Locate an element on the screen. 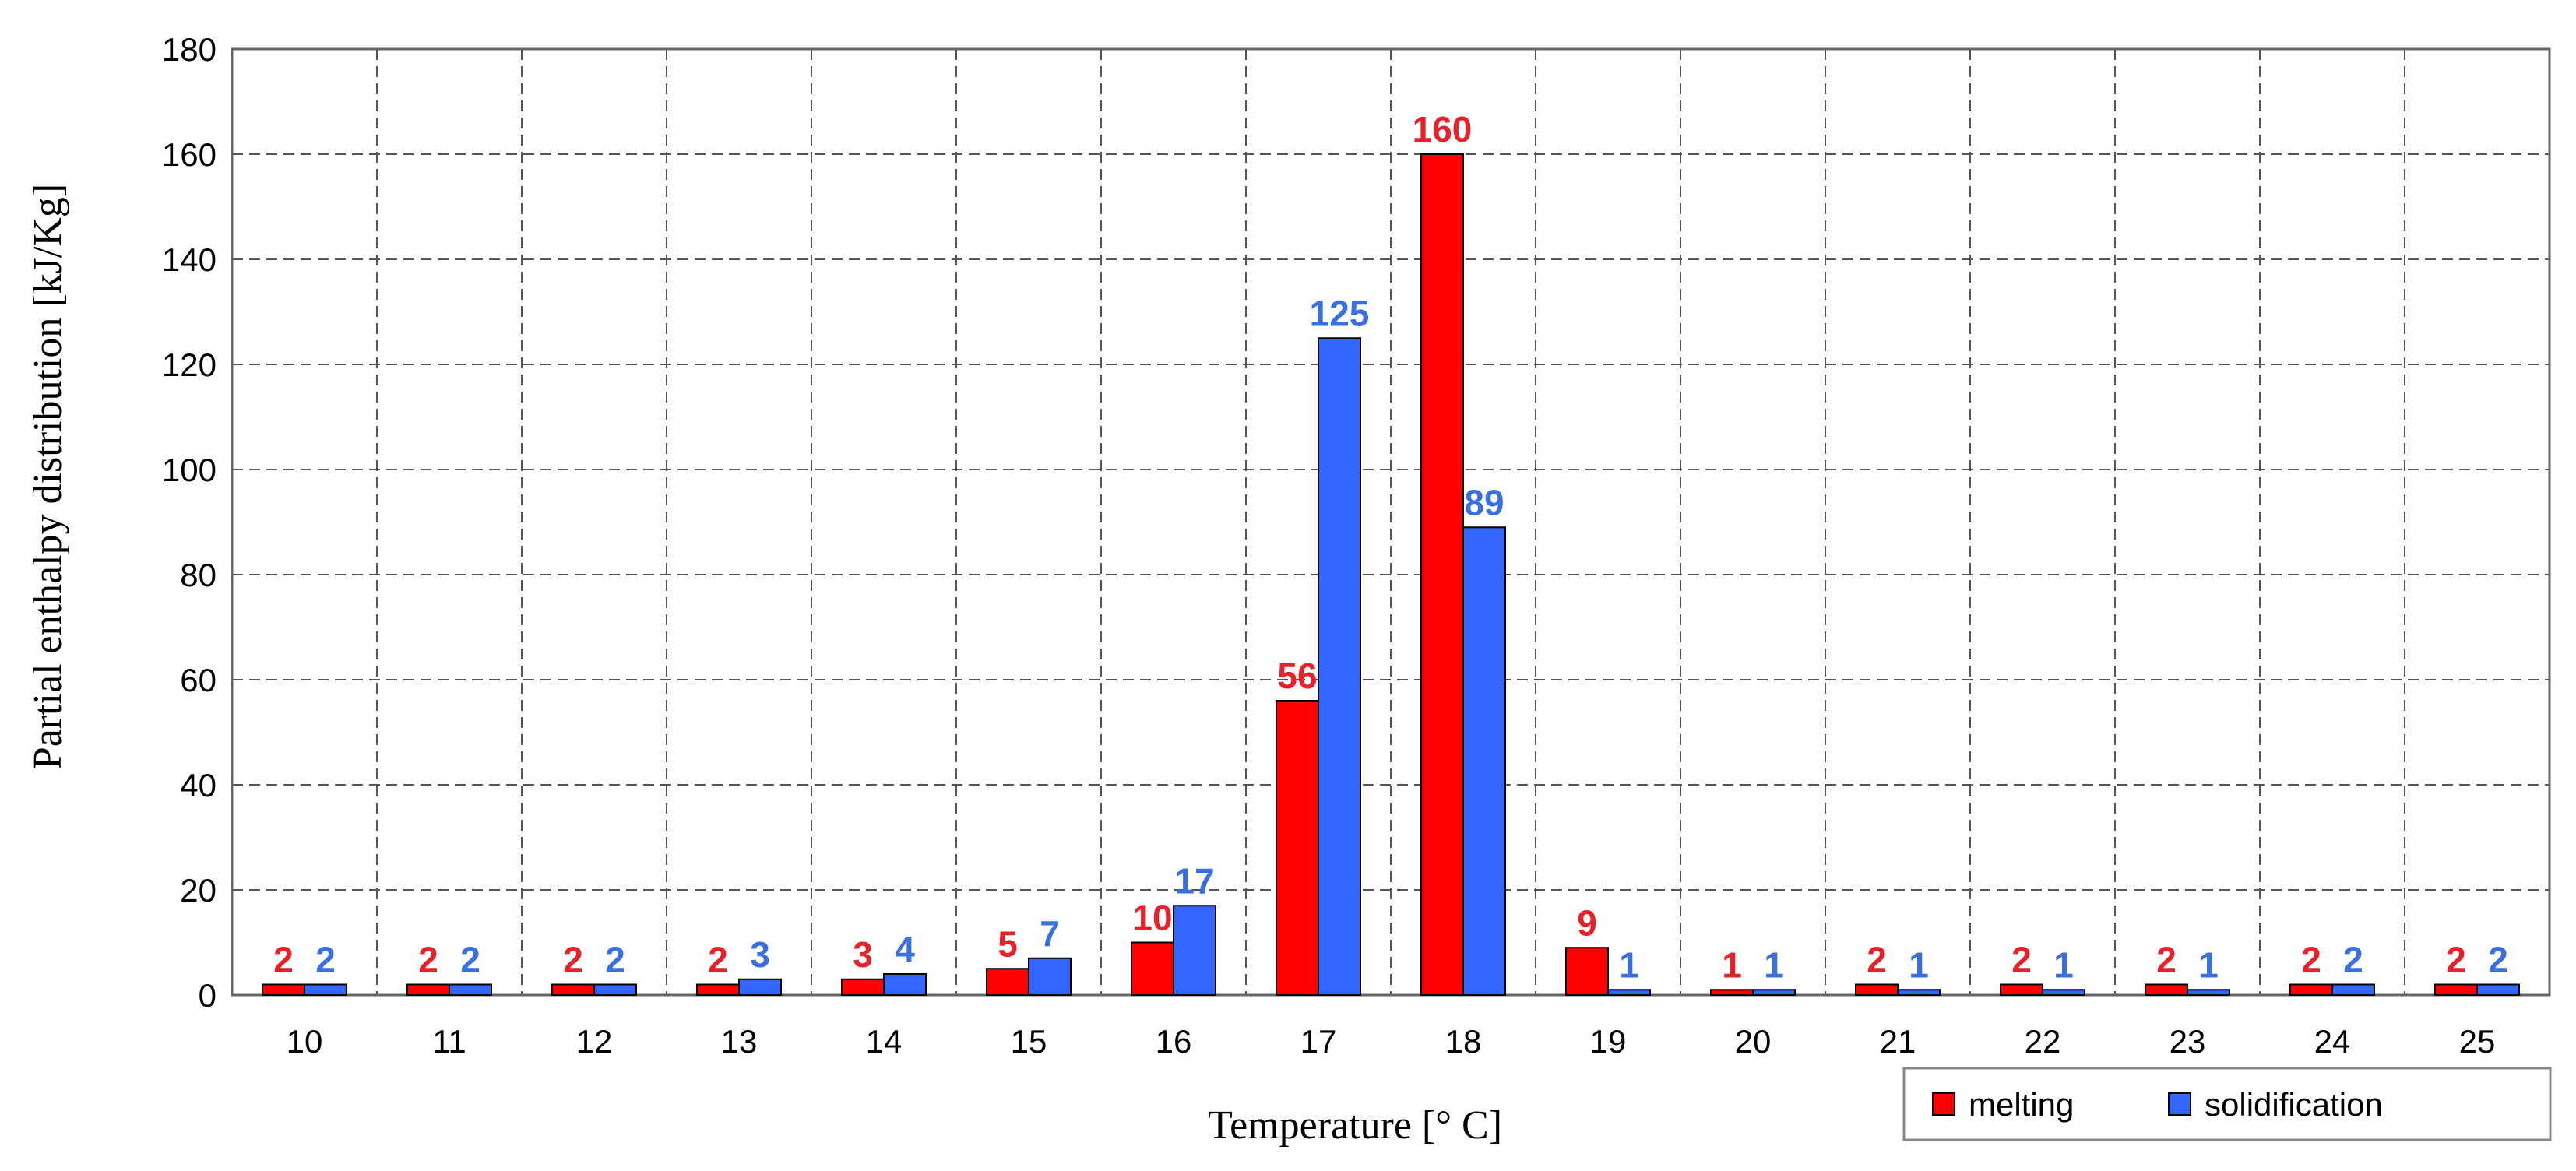  x-axis-ticks: 10 11 12 13 14 15 16 17 18 19 20 21 22 23 24 25 is located at coordinates (1391, 1041).